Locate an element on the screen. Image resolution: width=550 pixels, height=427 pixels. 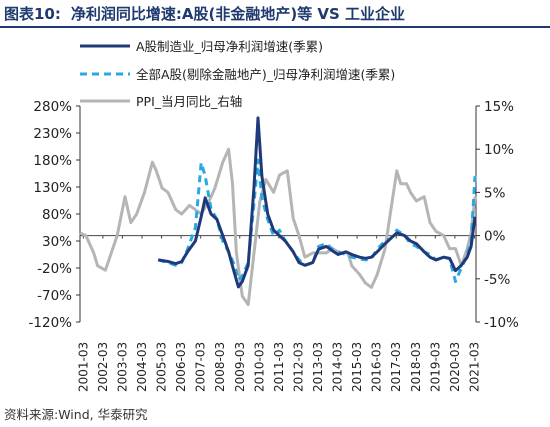
x-axis-tick-label: 2018-03 is located at coordinates (416, 367).